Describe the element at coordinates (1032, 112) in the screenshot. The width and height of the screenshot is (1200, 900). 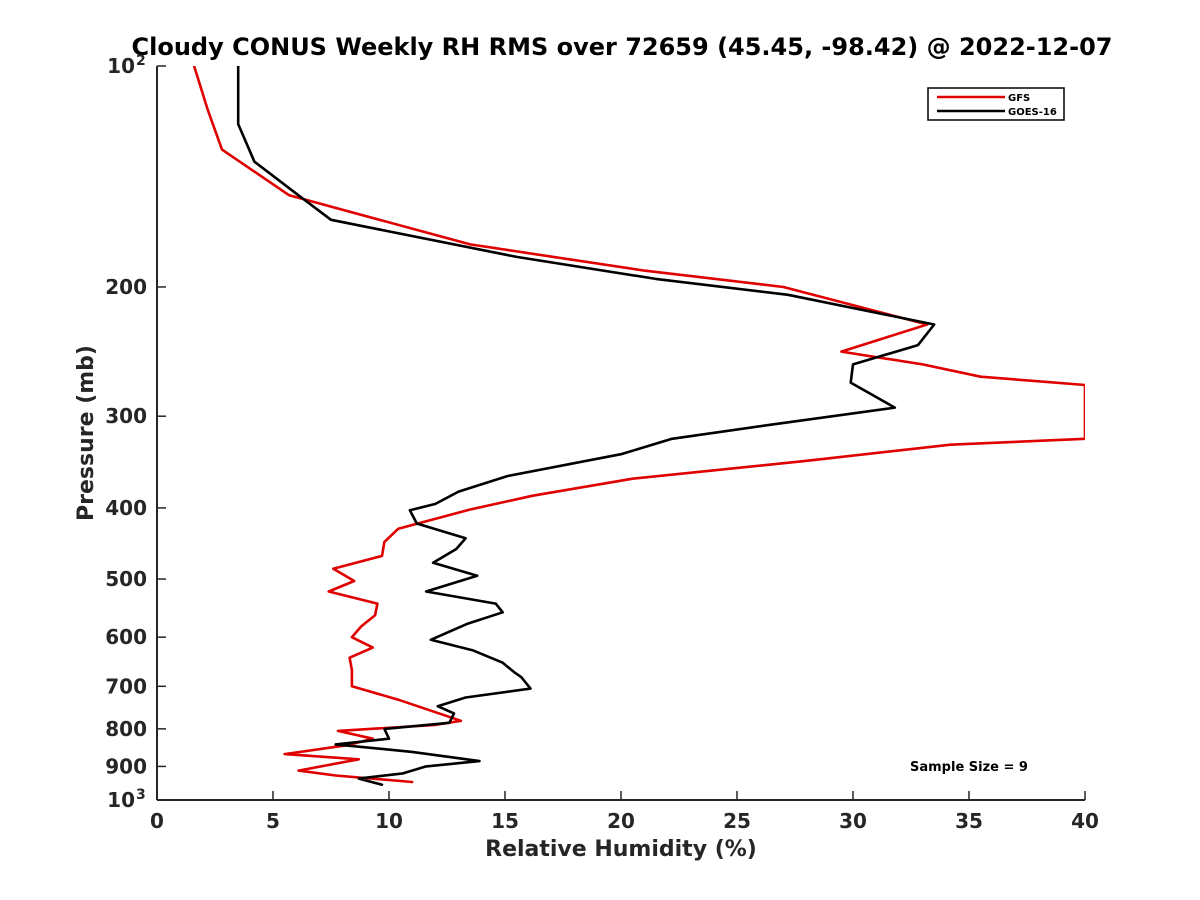
I see `legend-label-goes16: GOES-16` at that location.